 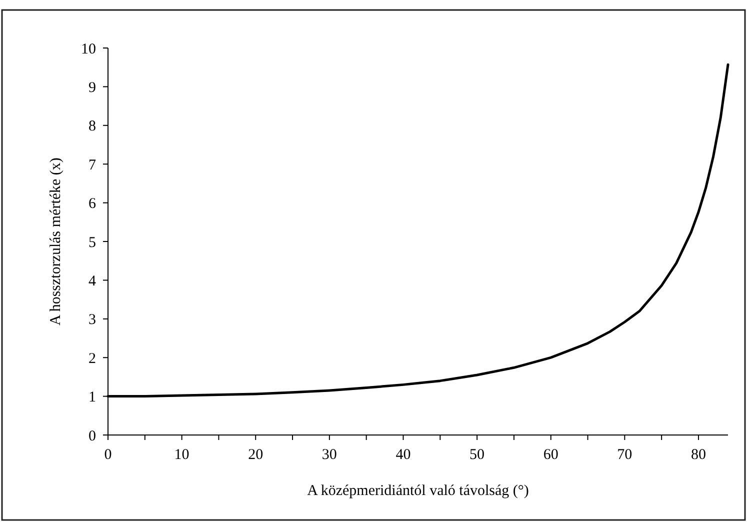 I want to click on y-tick-label: 3, so click(x=92, y=320).